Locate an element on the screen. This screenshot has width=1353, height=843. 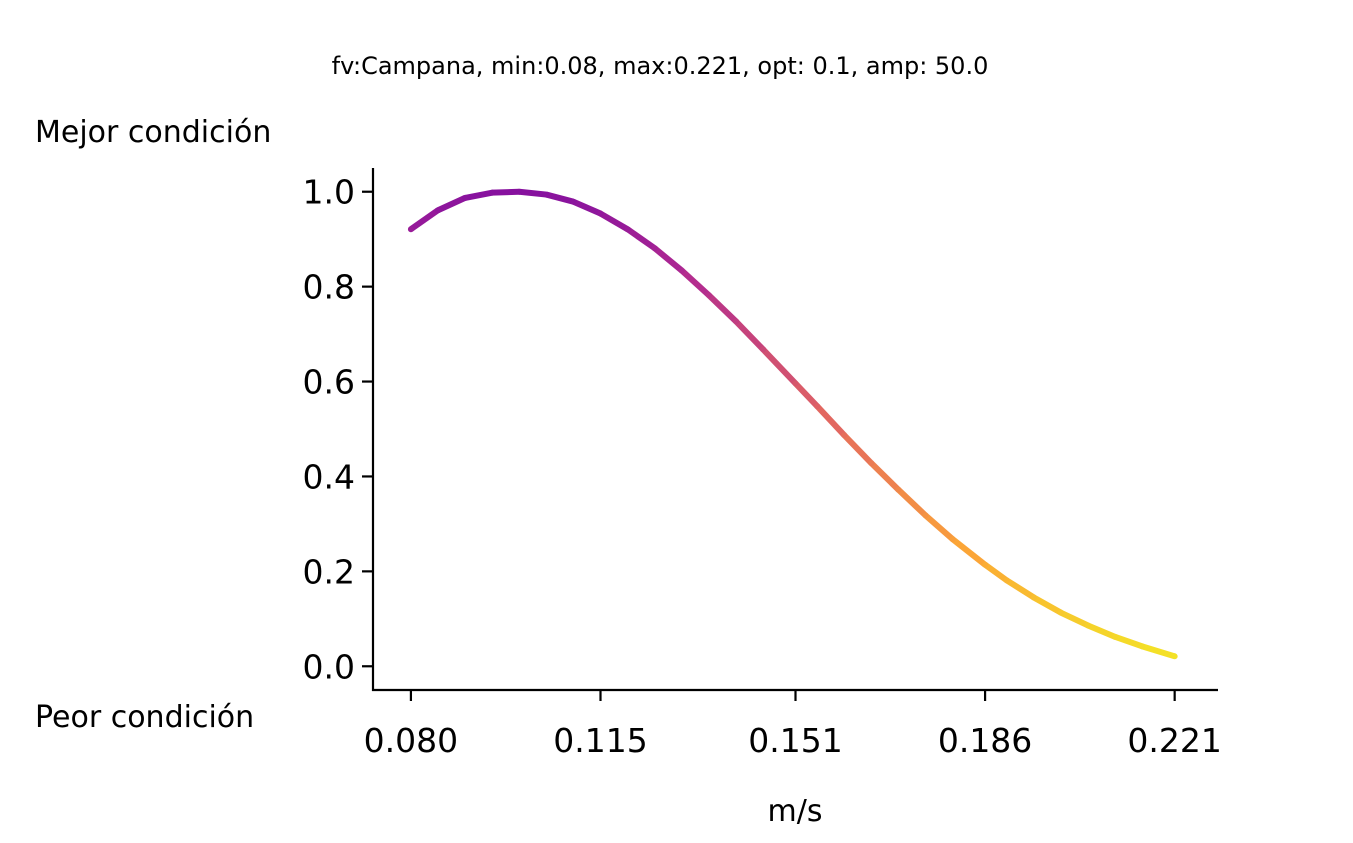
y-tick-label: 0.0 is located at coordinates (329, 666).